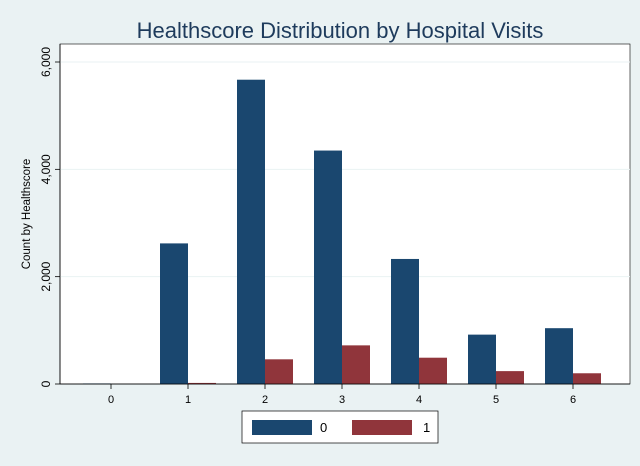  Describe the element at coordinates (46, 169) in the screenshot. I see `y-tick-label: 4,000` at that location.